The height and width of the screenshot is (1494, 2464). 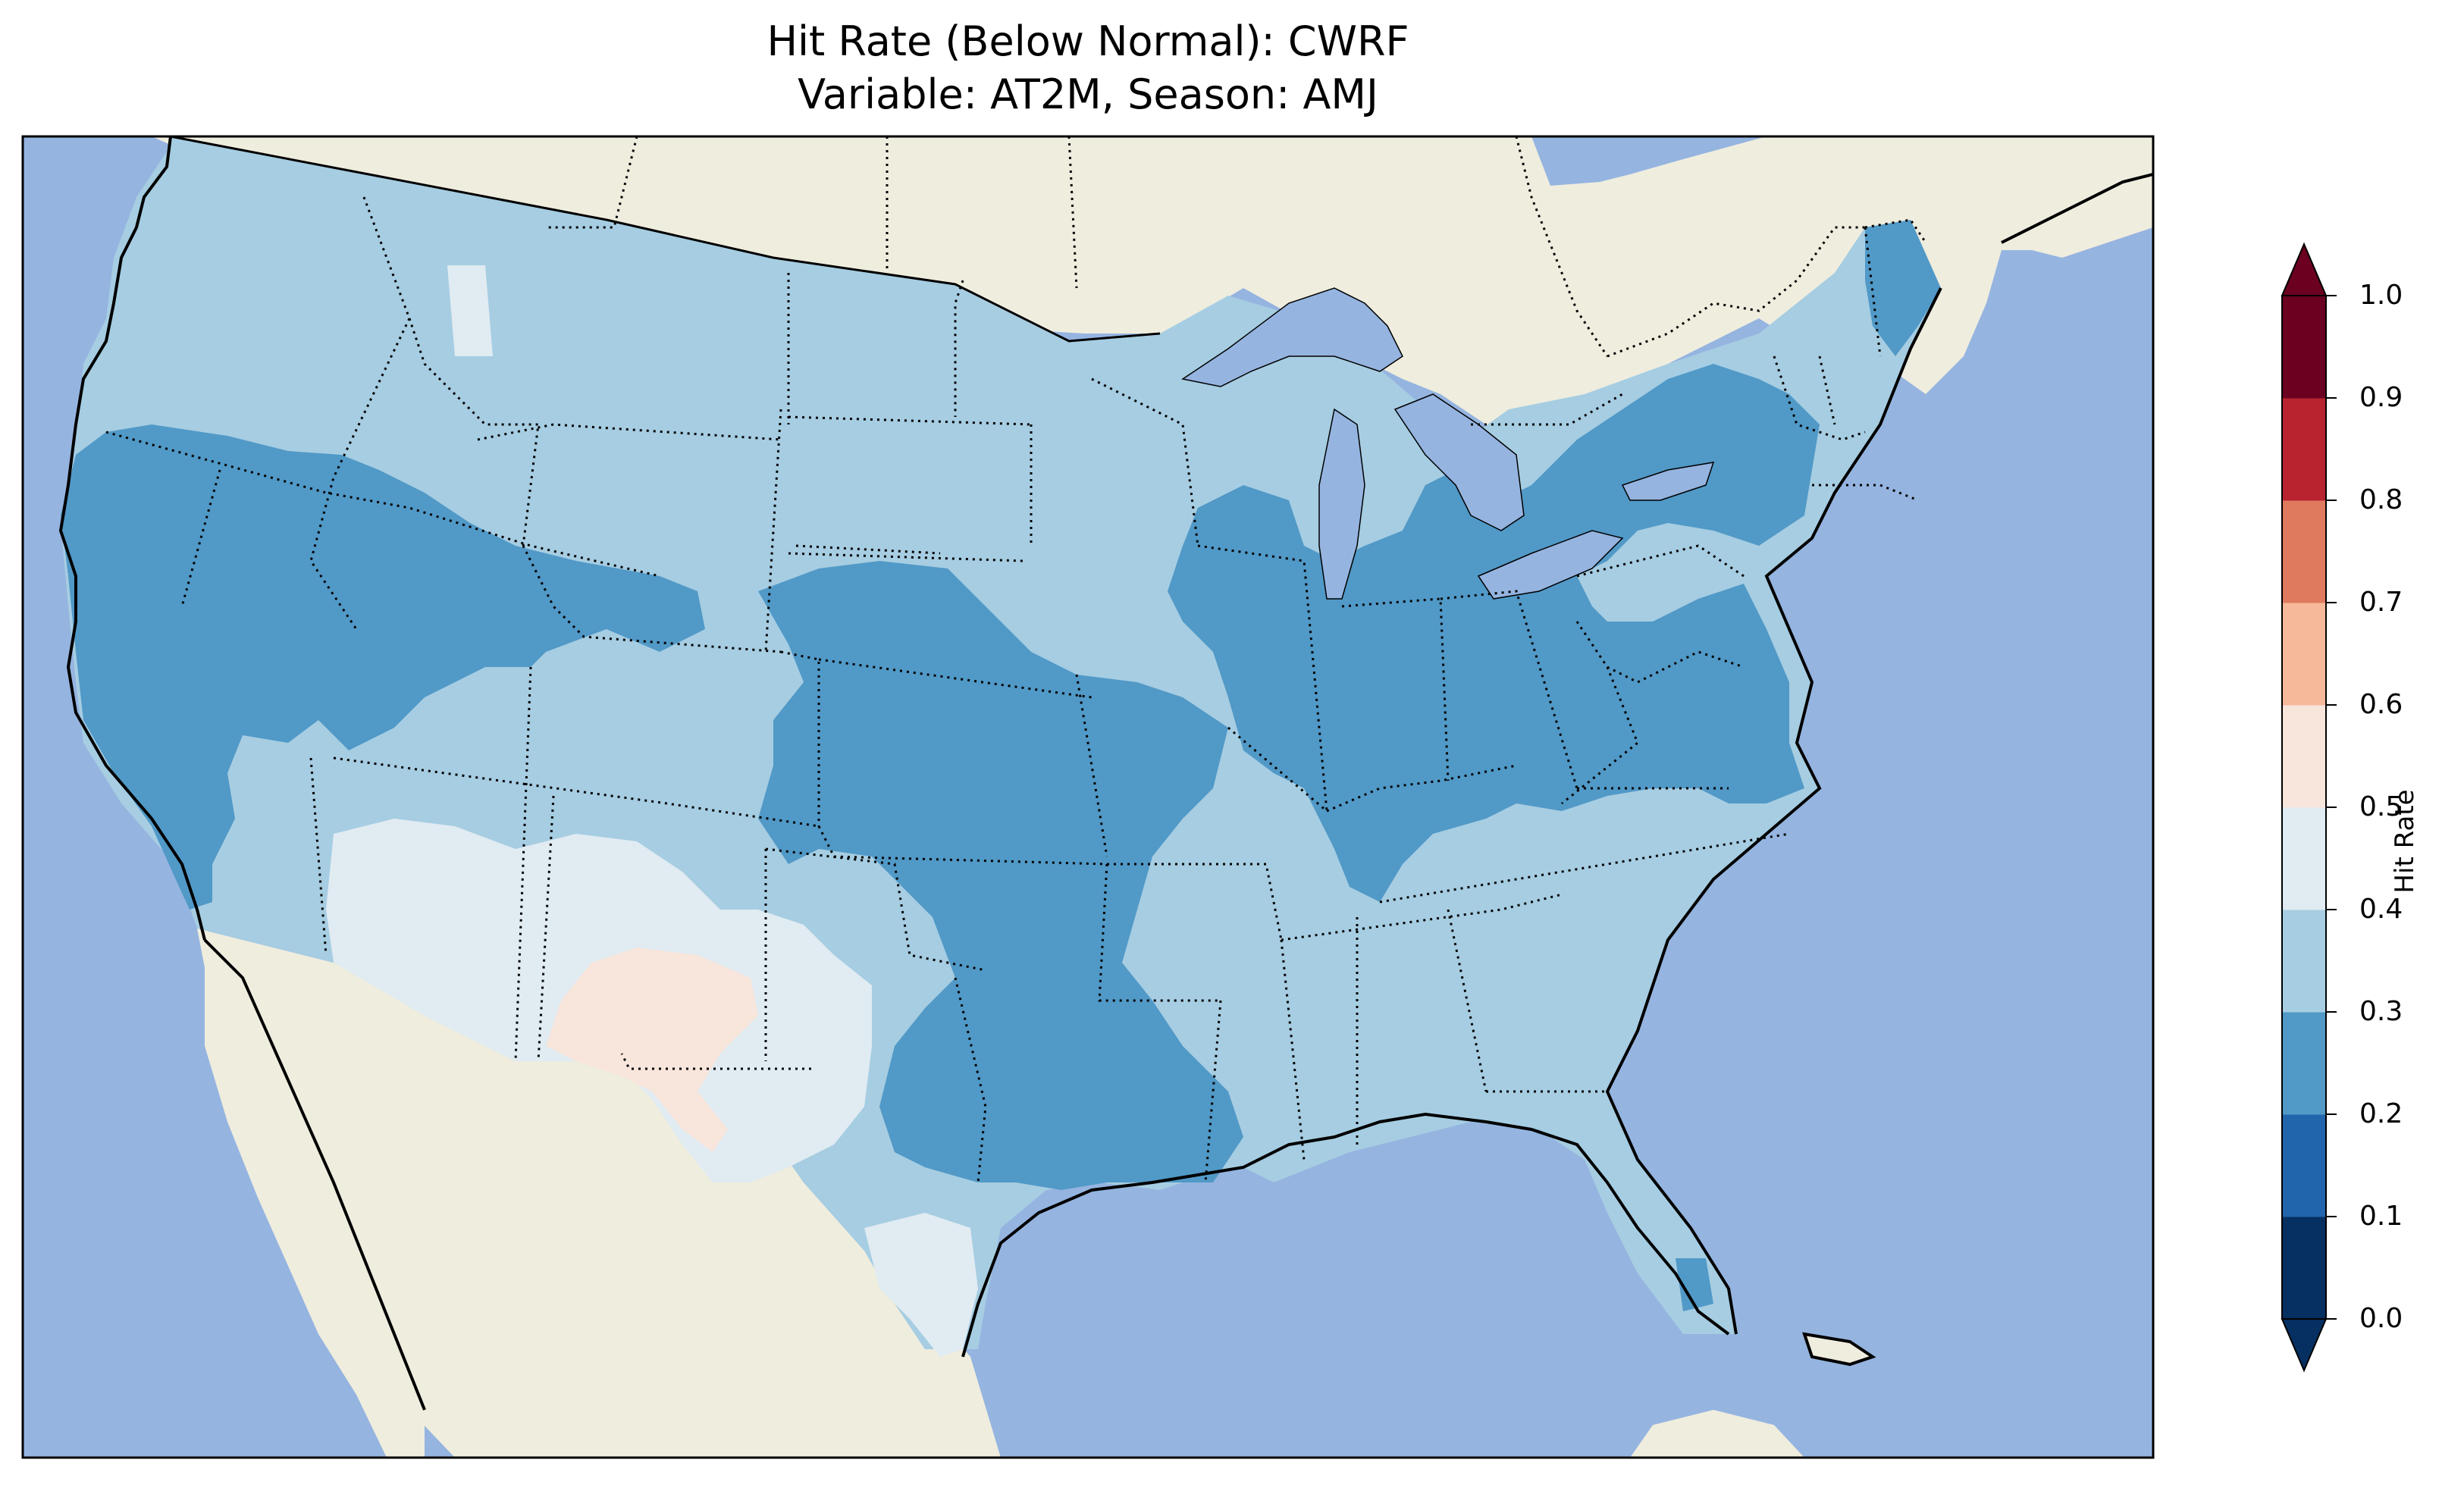 I want to click on cuba-coast, so click(x=1839, y=1349).